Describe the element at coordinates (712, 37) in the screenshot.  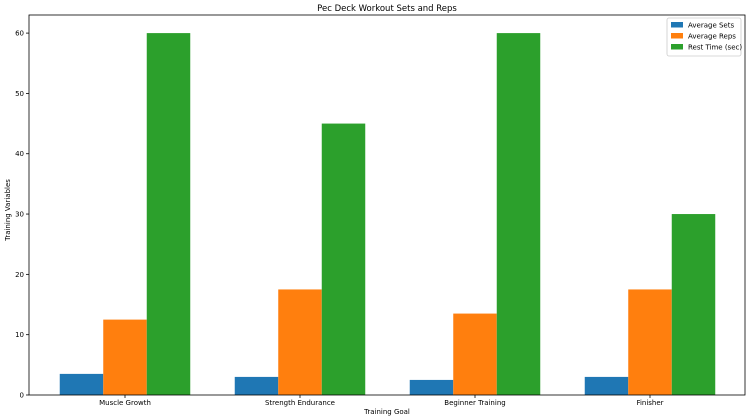
I see `legend-label: Average Reps` at that location.